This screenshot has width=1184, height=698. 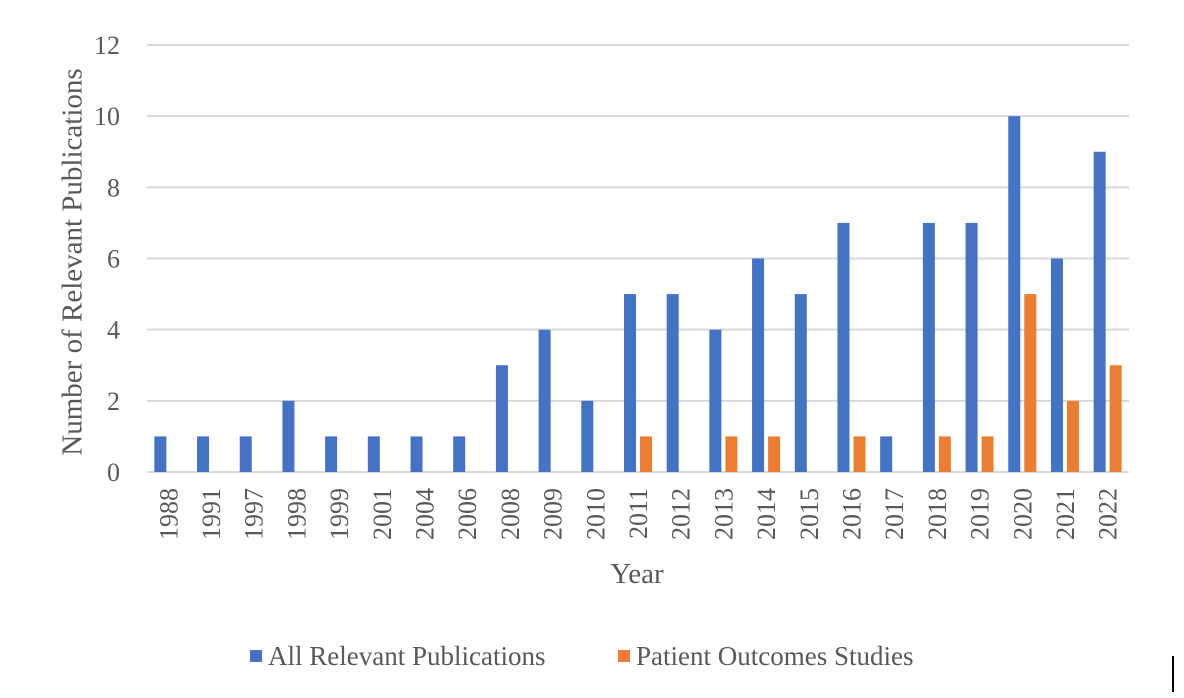 I want to click on y-tick-label: 10, so click(x=107, y=116).